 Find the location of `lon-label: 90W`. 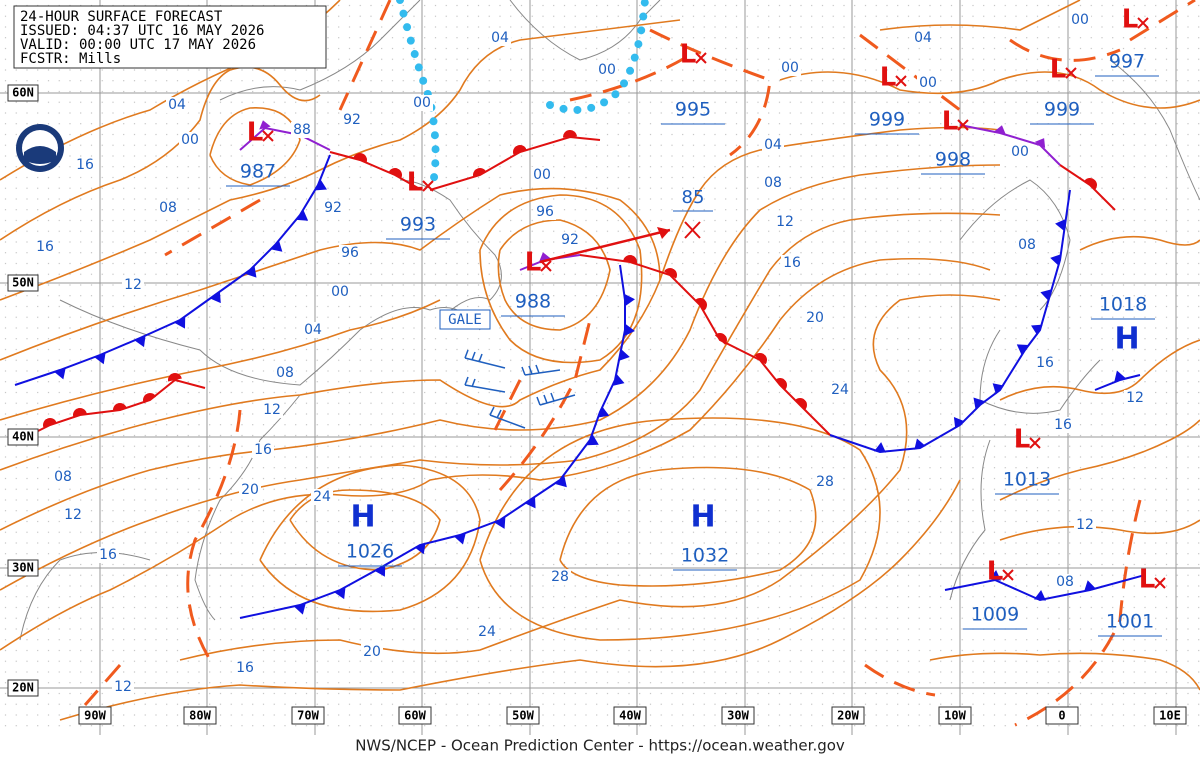

lon-label: 90W is located at coordinates (95, 716).